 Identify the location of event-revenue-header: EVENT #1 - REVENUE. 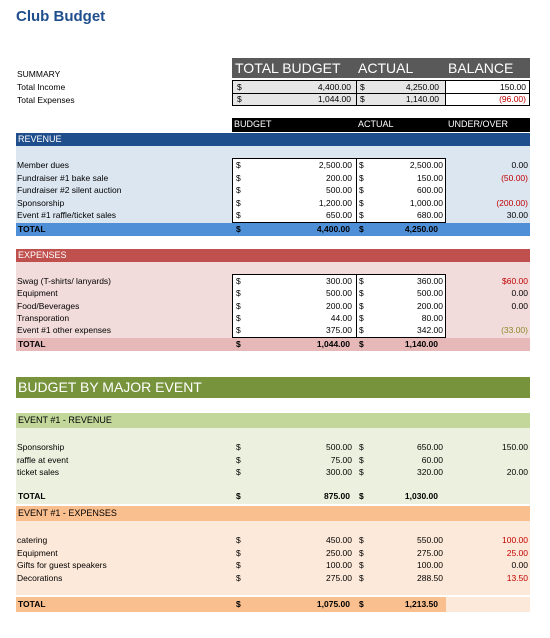
(273, 420).